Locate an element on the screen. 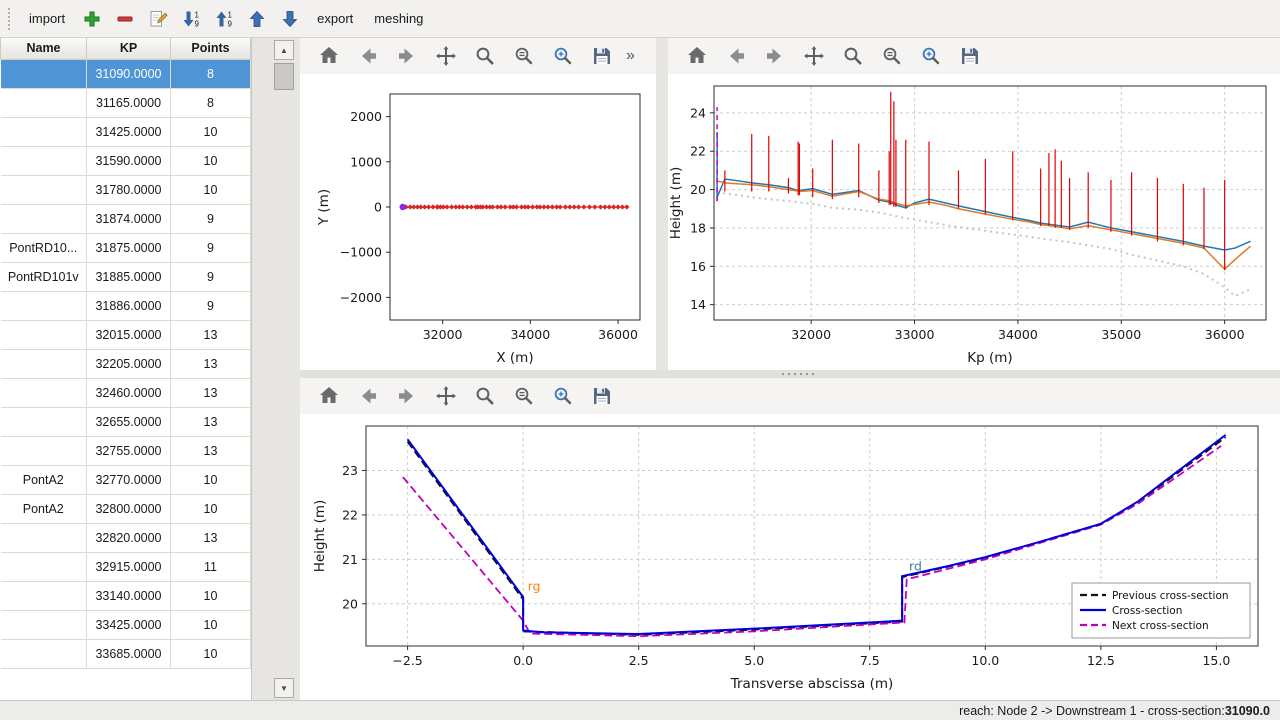 The image size is (1280, 720). toolbar-drag-handle is located at coordinates (11, 18).